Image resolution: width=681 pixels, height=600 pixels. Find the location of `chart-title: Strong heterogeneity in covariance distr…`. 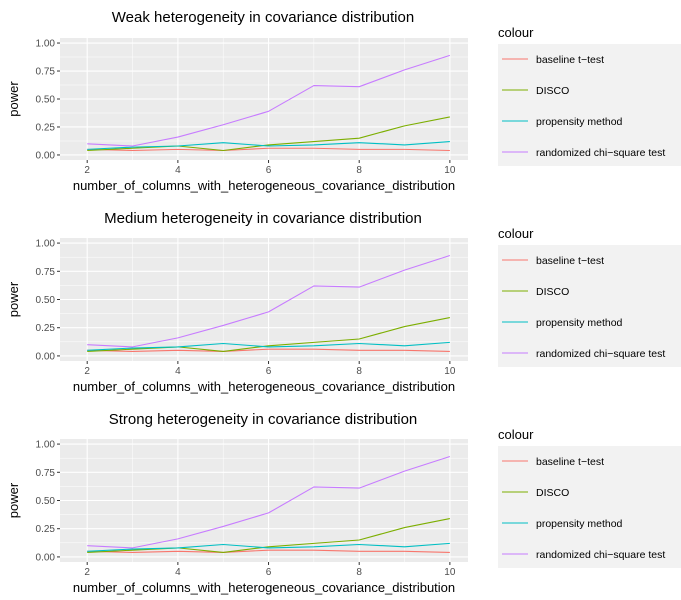

chart-title: Strong heterogeneity in covariance distr… is located at coordinates (263, 419).